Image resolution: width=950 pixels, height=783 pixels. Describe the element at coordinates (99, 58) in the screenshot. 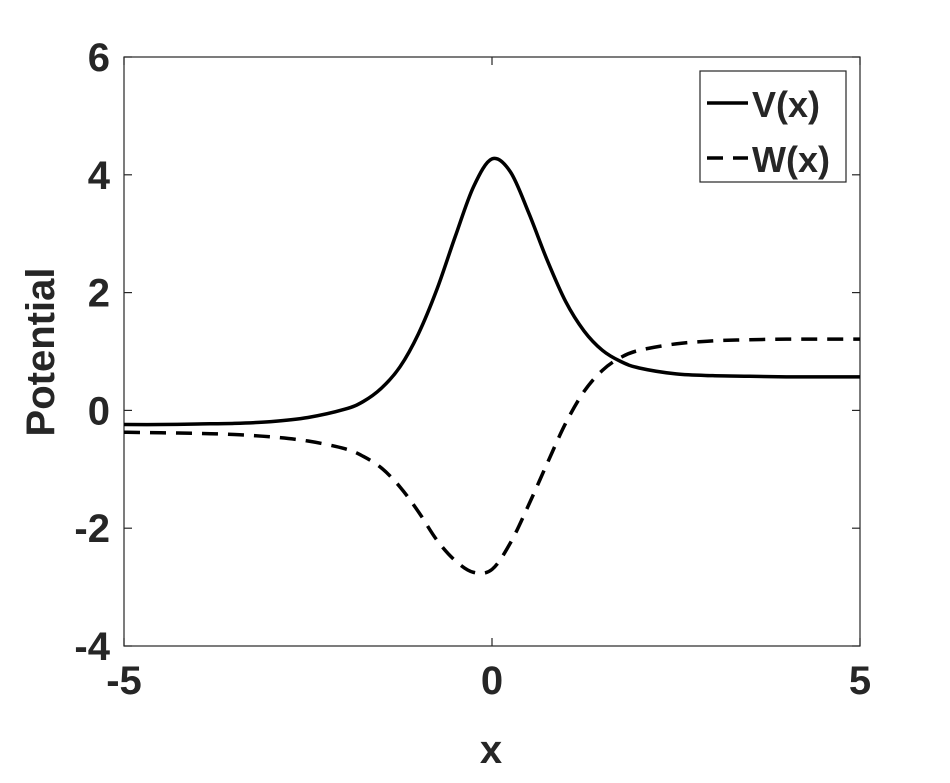

I see `y-tick-label: 6` at that location.